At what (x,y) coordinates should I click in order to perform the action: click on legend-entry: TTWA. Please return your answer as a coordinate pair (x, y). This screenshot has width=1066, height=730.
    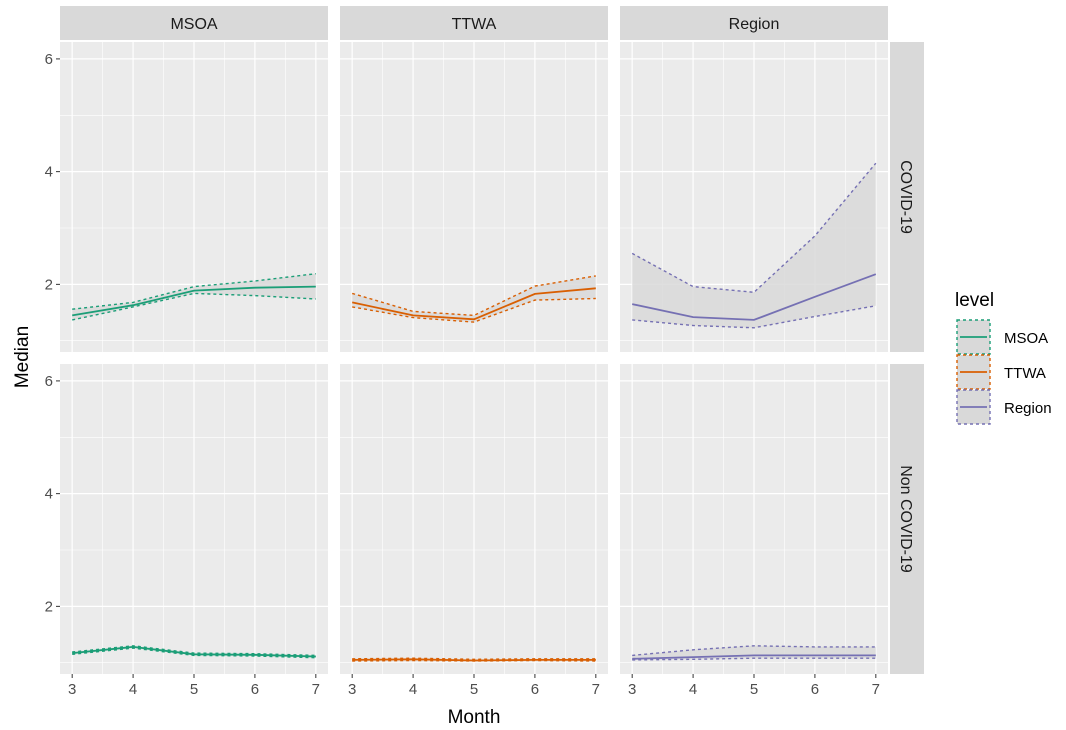
    Looking at the image, I should click on (1001, 372).